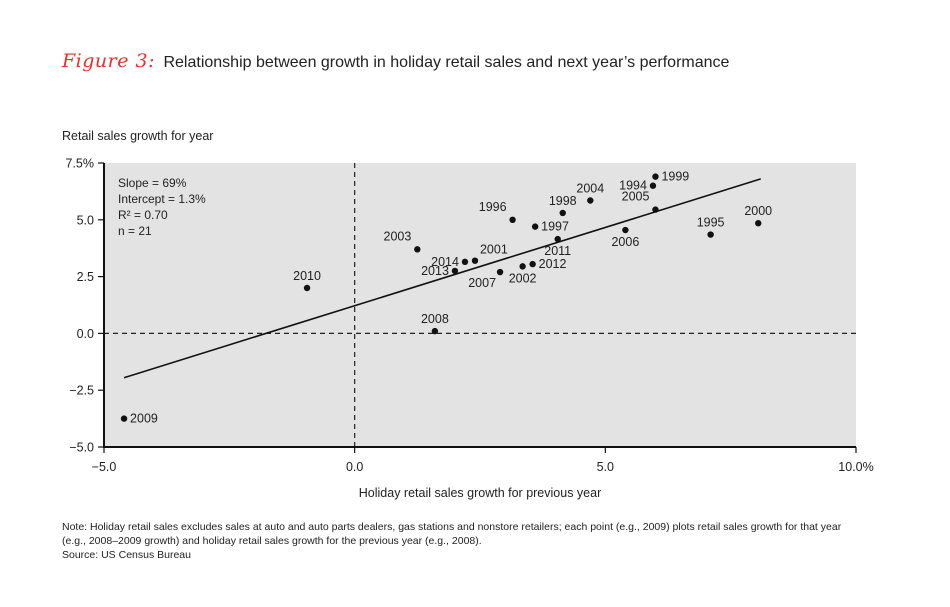 The width and height of the screenshot is (950, 607). I want to click on data-point: 2014, so click(450, 262).